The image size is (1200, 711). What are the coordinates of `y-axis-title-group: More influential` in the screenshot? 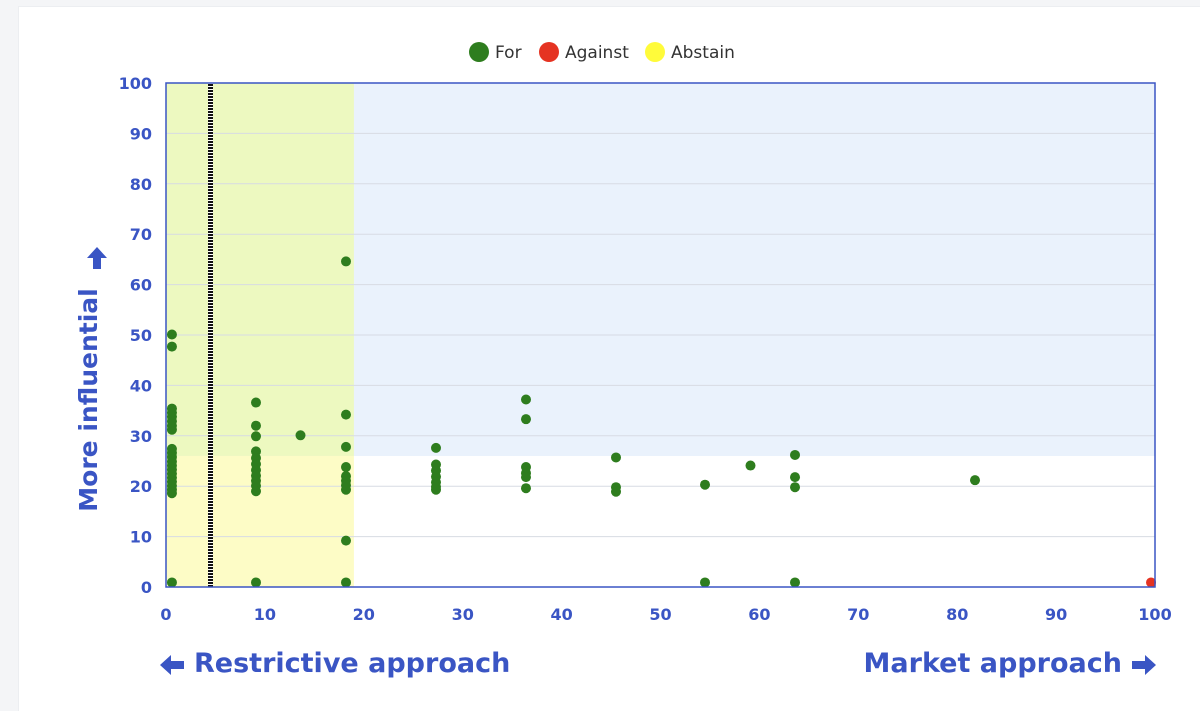 It's located at (90, 379).